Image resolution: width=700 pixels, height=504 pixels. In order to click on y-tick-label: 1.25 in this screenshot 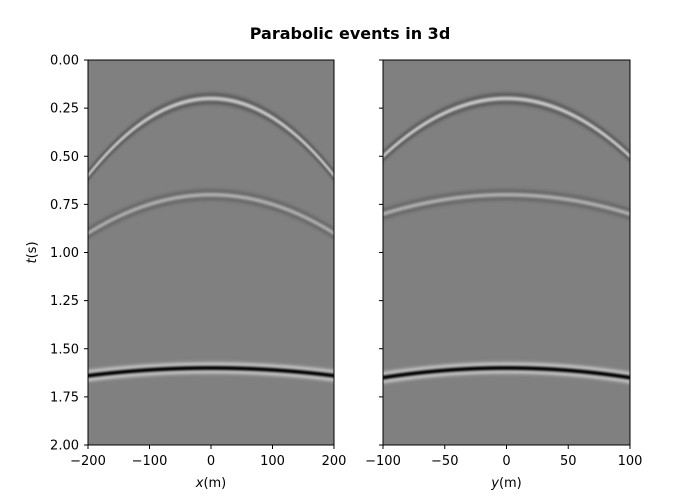, I will do `click(64, 301)`.